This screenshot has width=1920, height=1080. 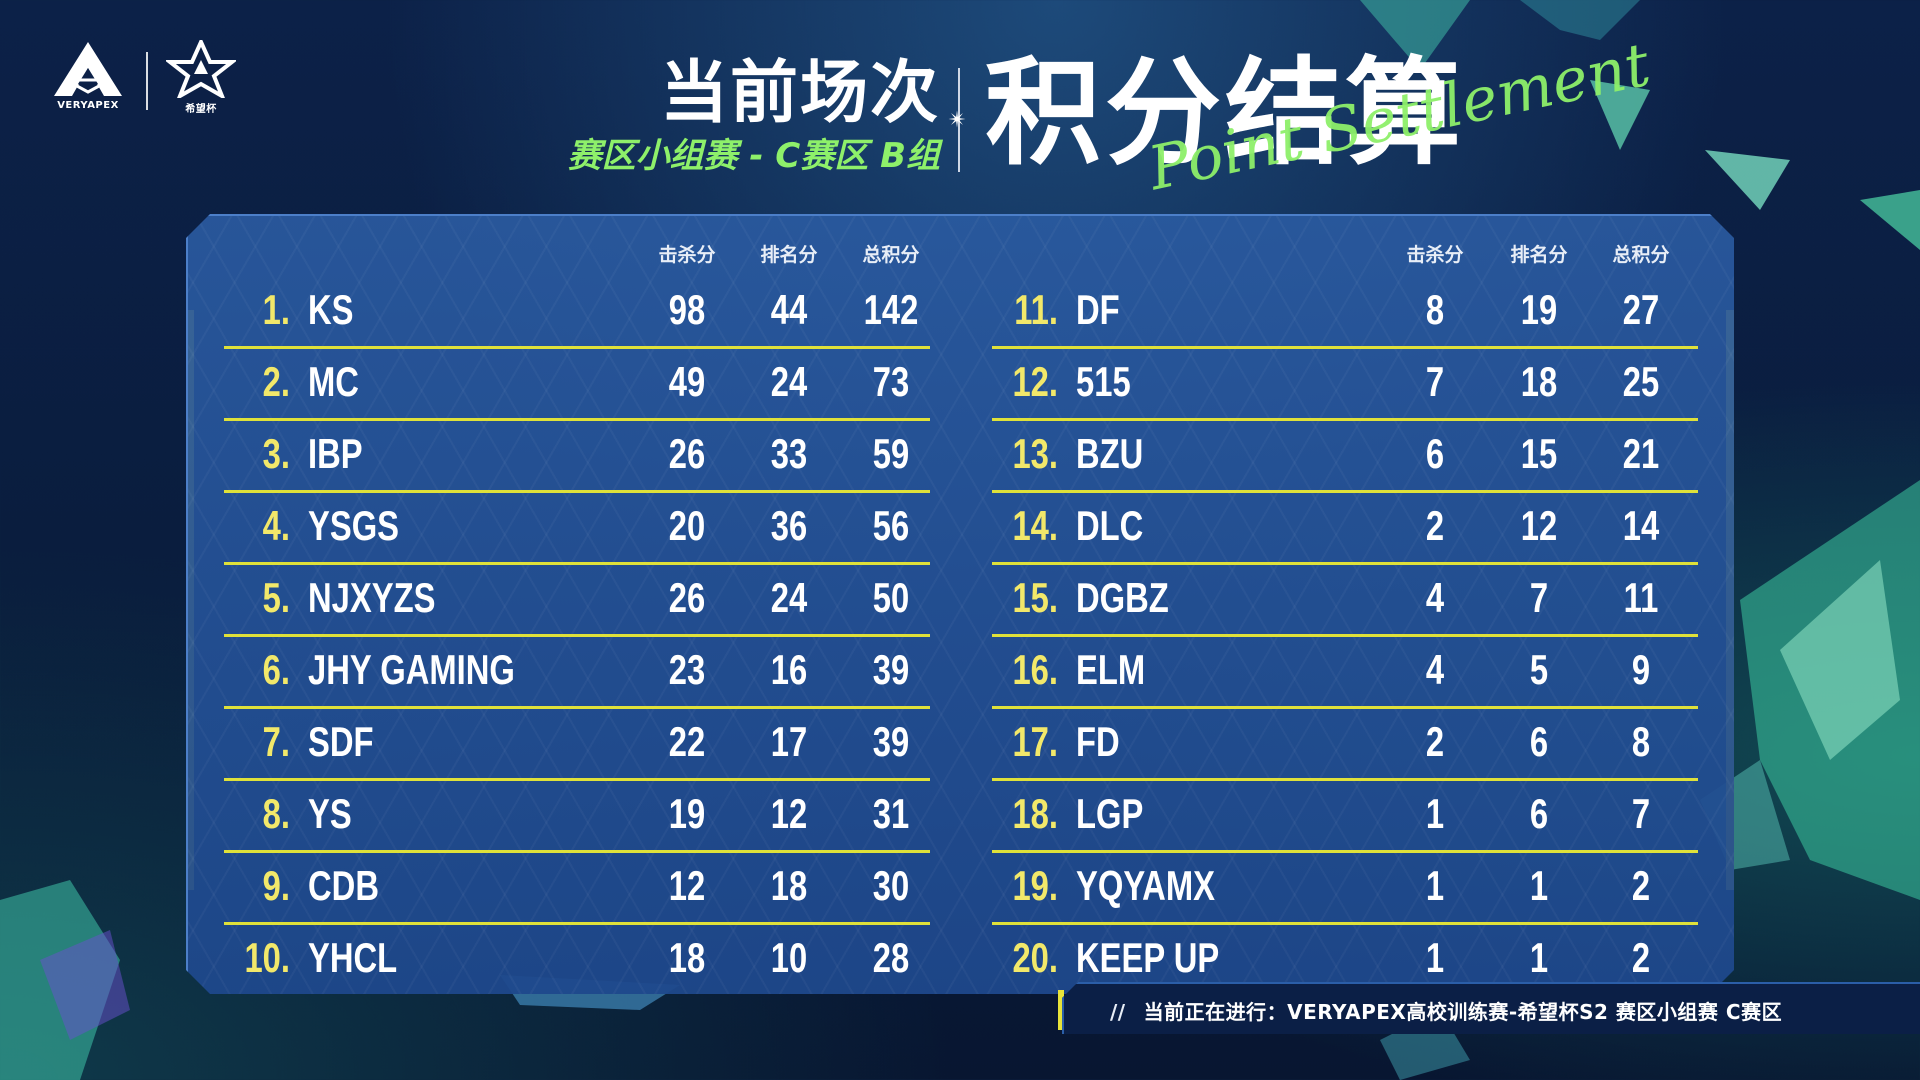 What do you see at coordinates (1035, 381) in the screenshot?
I see `team-rank: 12.` at bounding box center [1035, 381].